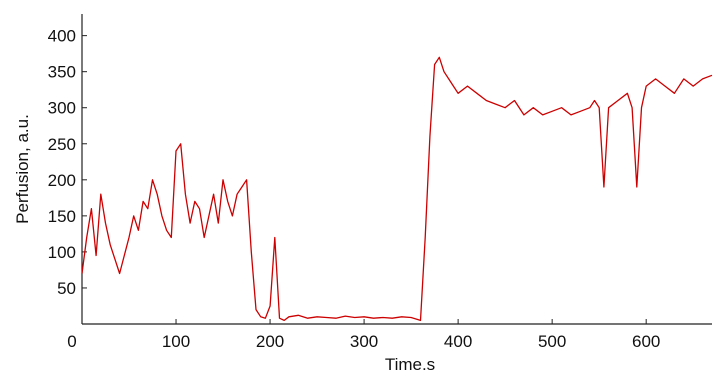 The width and height of the screenshot is (718, 373). I want to click on y-tick-label: 200, so click(62, 180).